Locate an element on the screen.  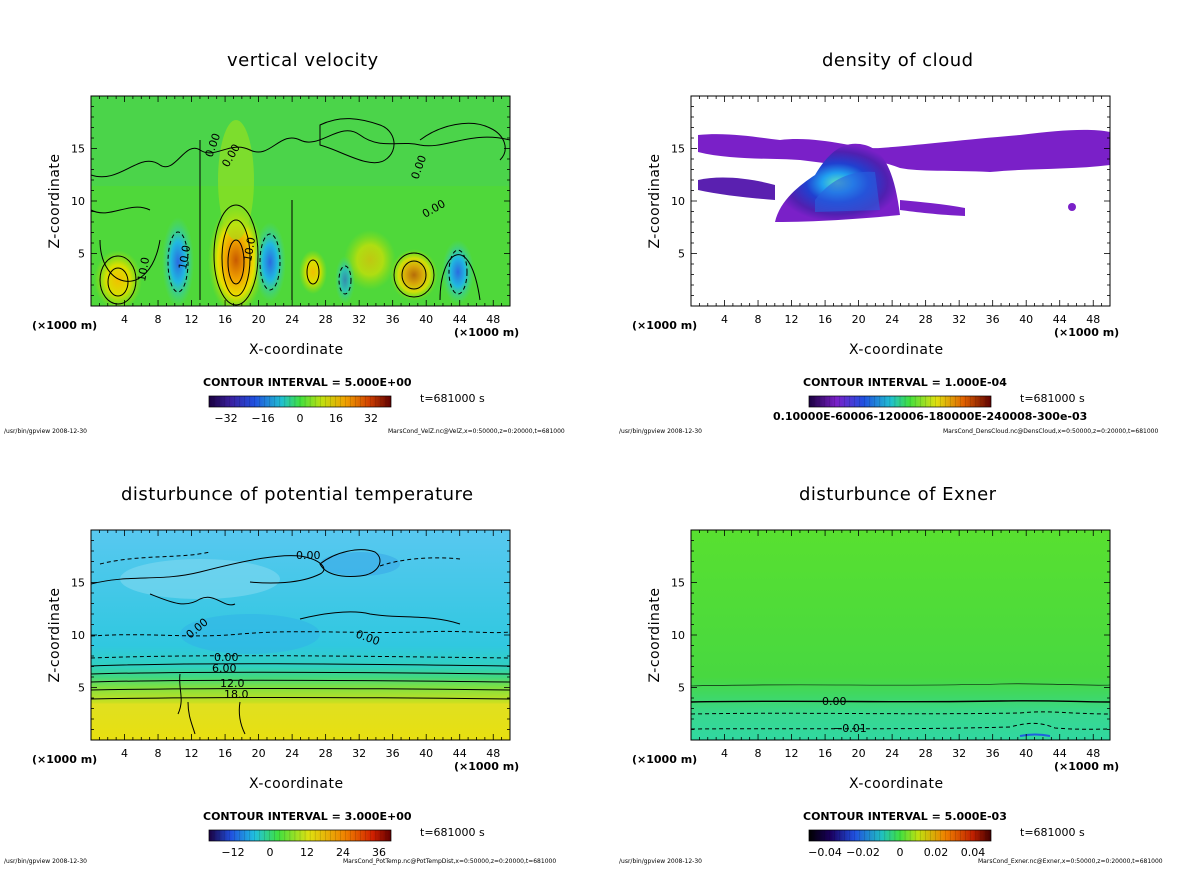
colorbar-tick: 12 is located at coordinates (307, 852).